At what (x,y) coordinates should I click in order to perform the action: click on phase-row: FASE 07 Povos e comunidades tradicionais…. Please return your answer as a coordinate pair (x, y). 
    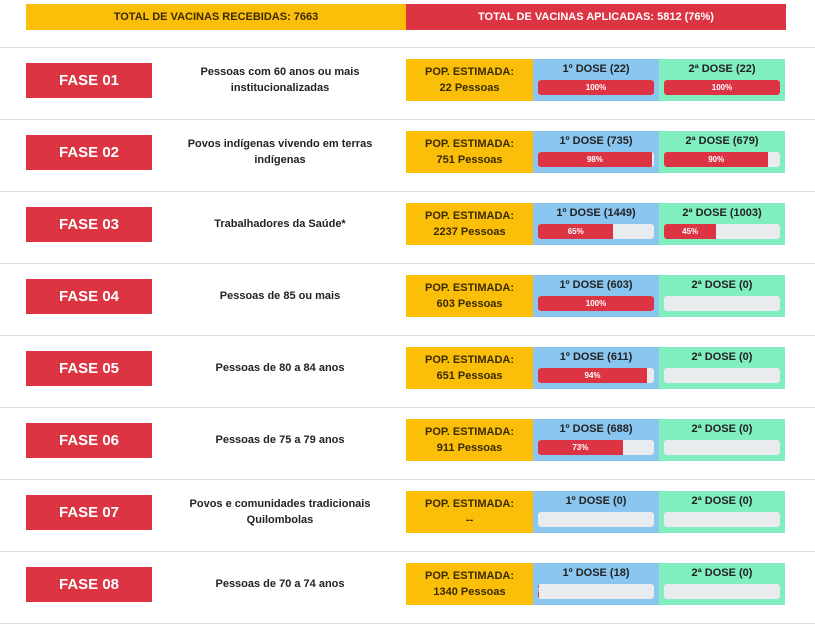
    Looking at the image, I should click on (407, 516).